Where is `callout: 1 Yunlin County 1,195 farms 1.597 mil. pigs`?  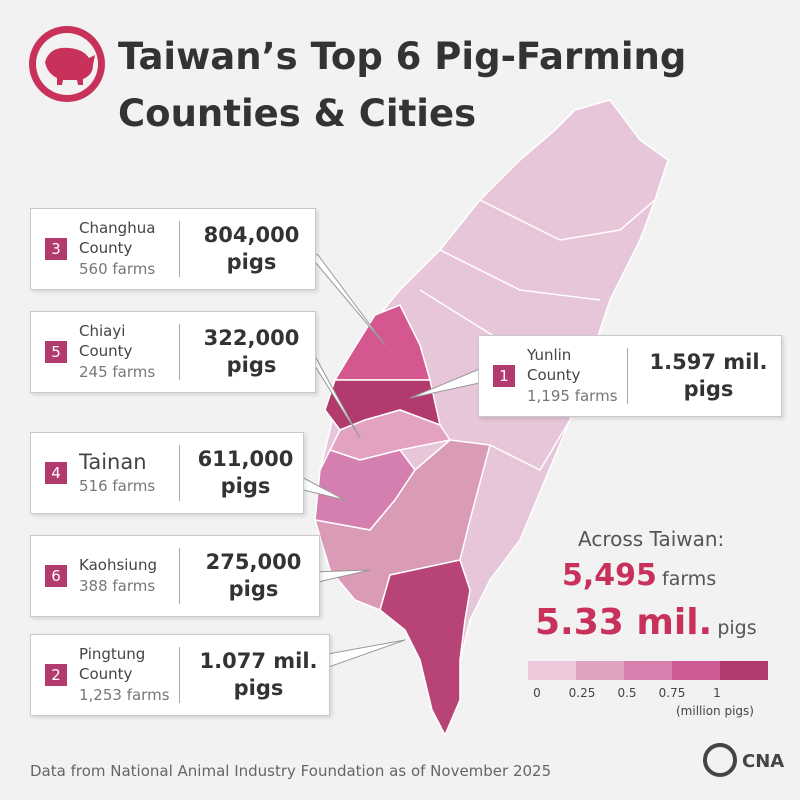 callout: 1 Yunlin County 1,195 farms 1.597 mil. pigs is located at coordinates (630, 376).